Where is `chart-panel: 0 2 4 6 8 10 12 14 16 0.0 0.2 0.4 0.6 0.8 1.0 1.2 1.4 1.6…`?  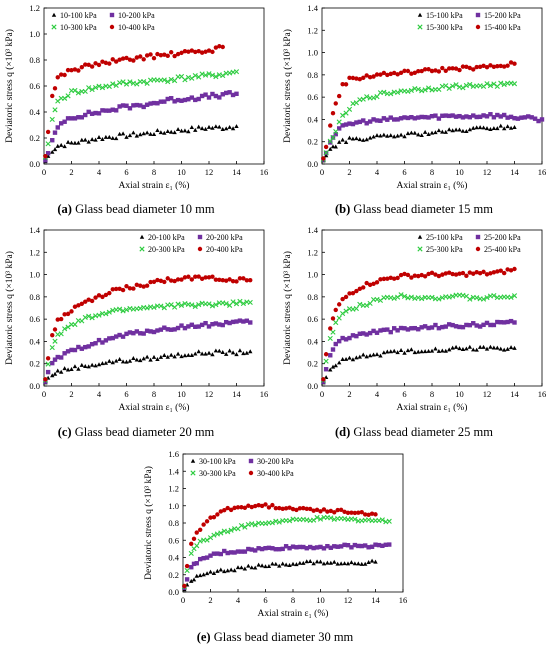
chart-panel: 0 2 4 6 8 10 12 14 16 0.0 0.2 0.4 0.6 0.8 1.0 1.2 1.4 1.6… is located at coordinates (275, 537).